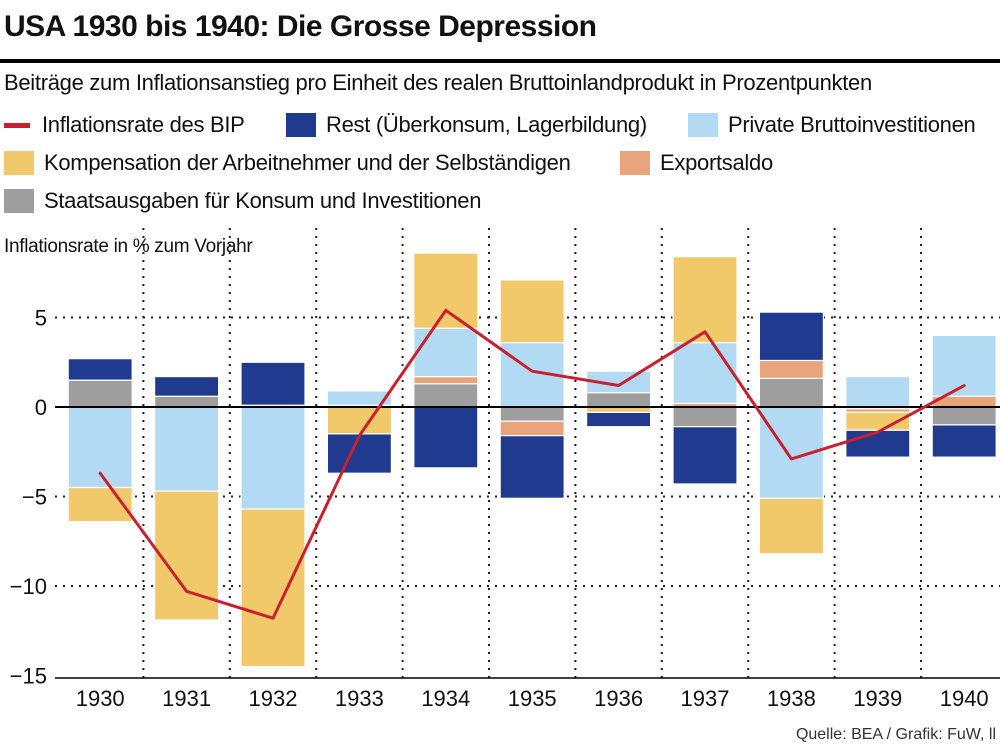  I want to click on legend-item-inflation: Inflationsrate des BIP, so click(124, 125).